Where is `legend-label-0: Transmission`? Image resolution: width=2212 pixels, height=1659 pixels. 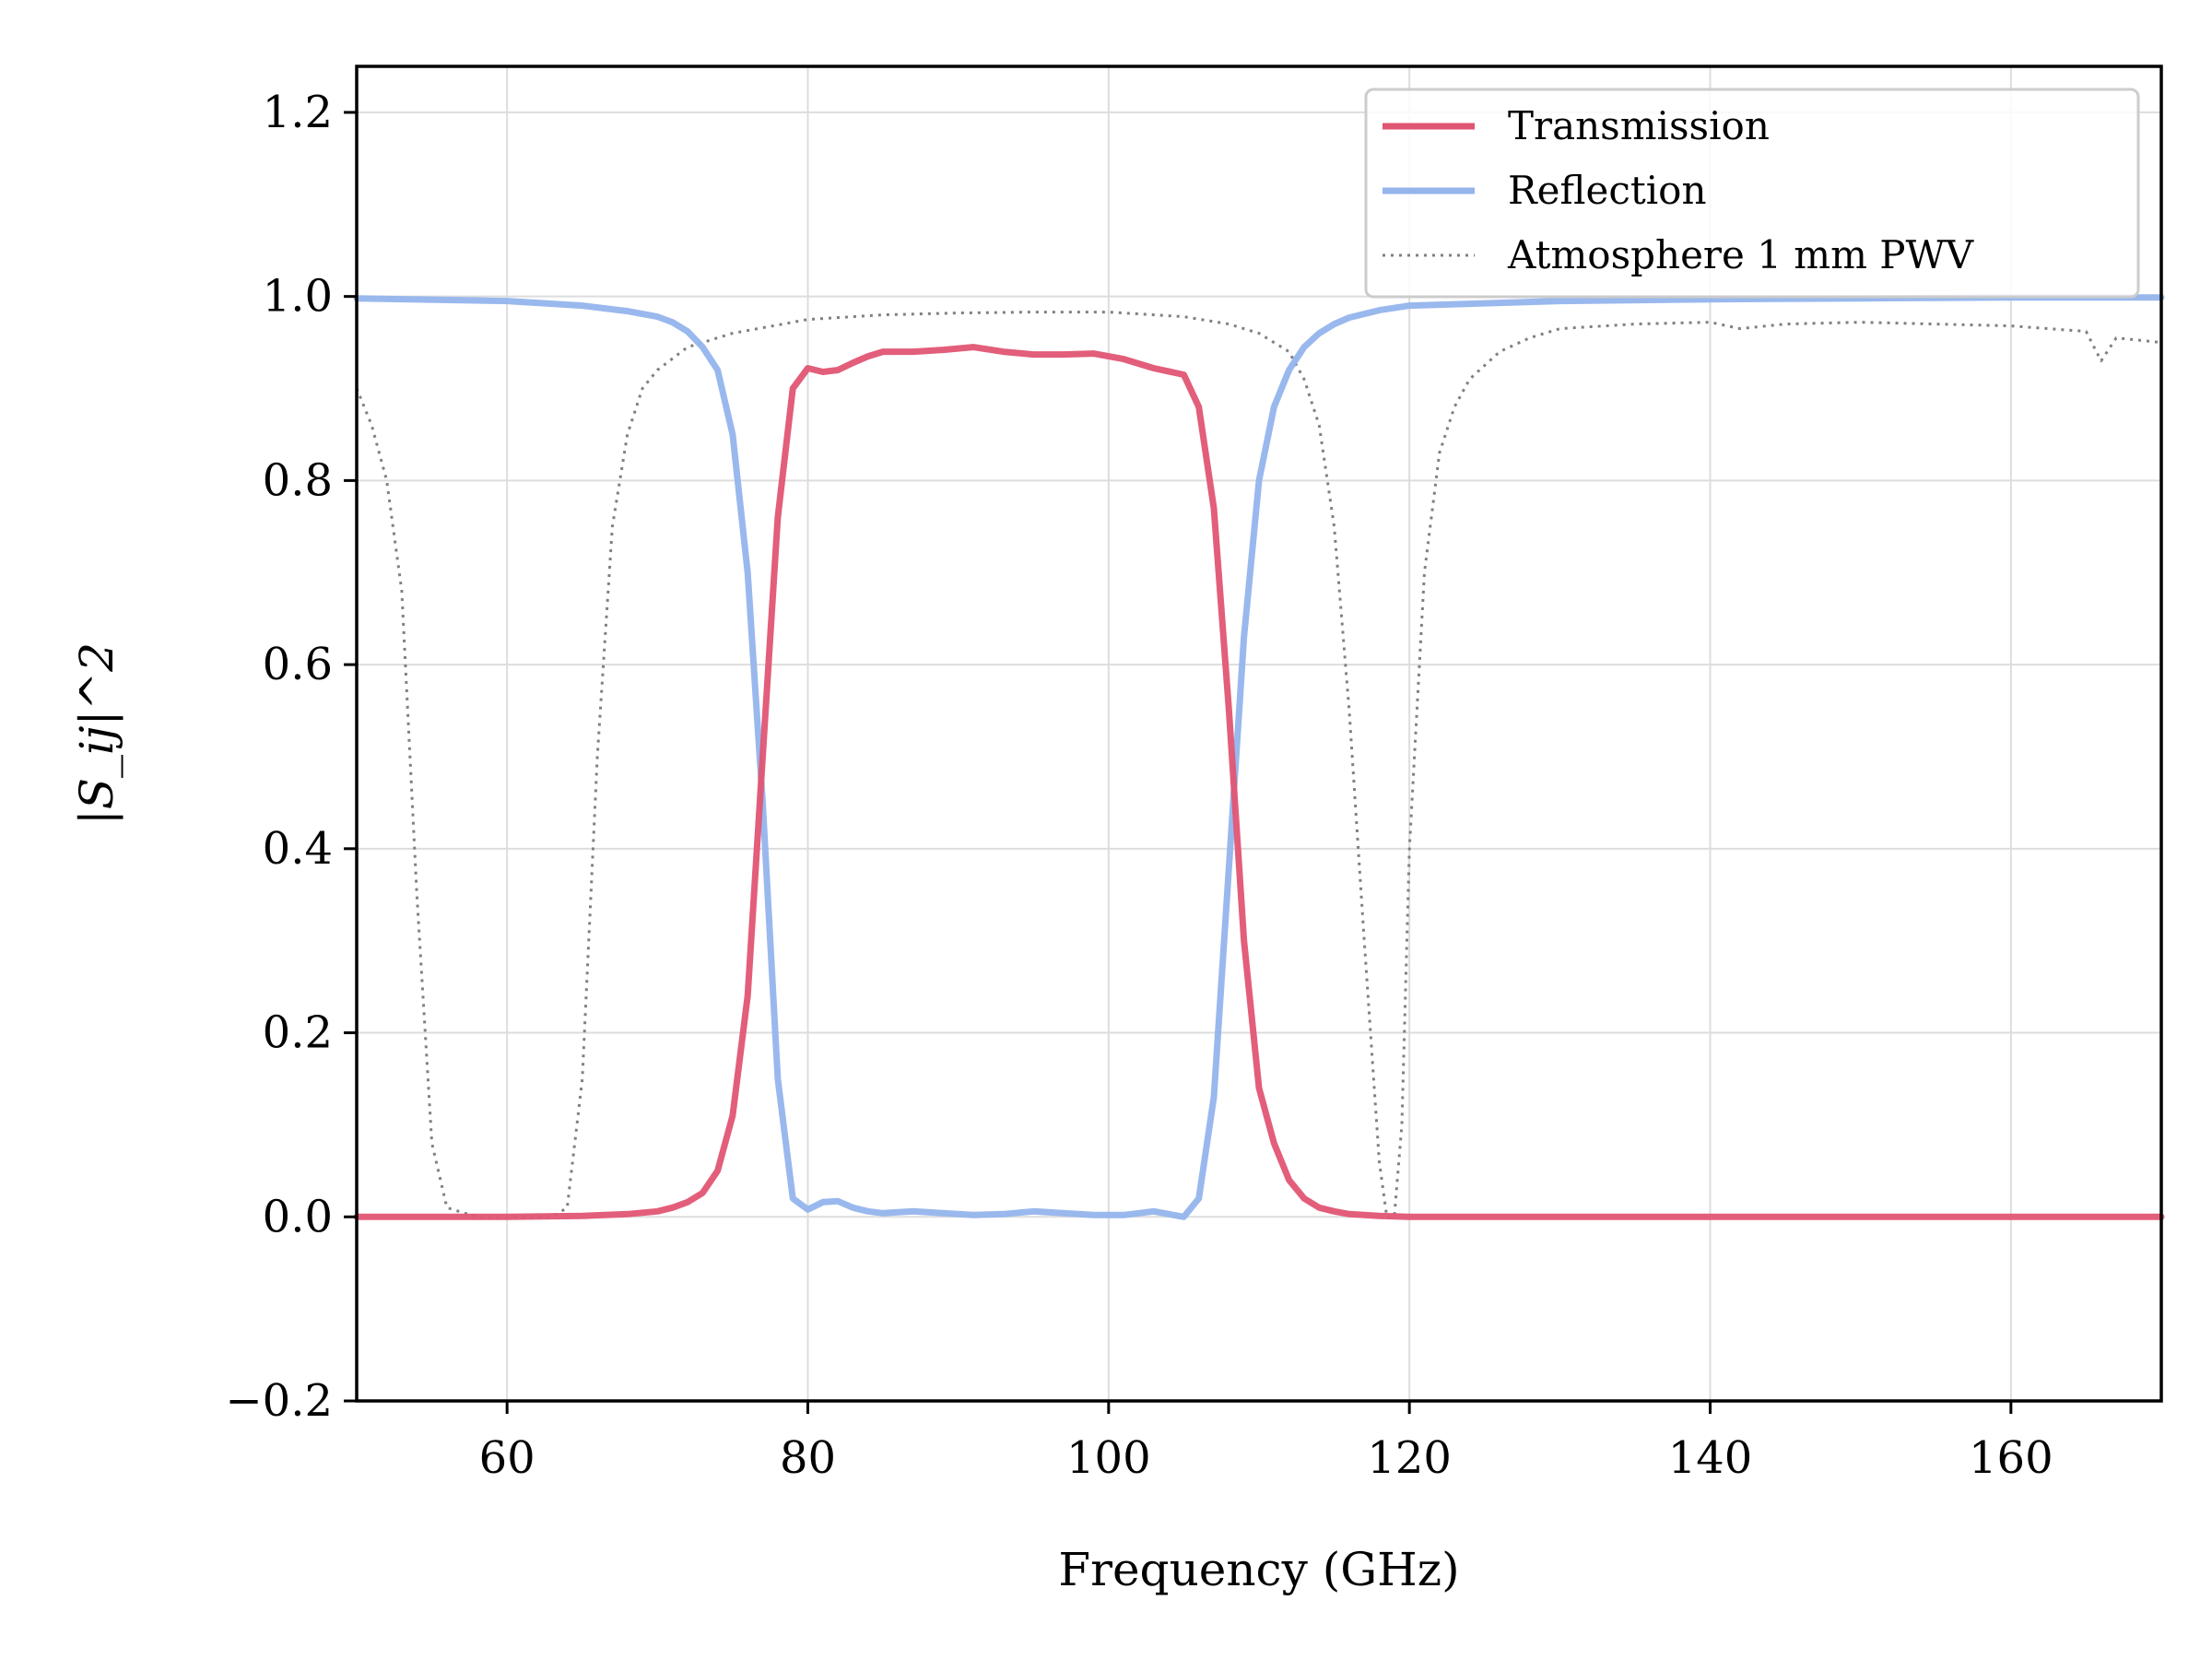
legend-label-0: Transmission is located at coordinates (1639, 125).